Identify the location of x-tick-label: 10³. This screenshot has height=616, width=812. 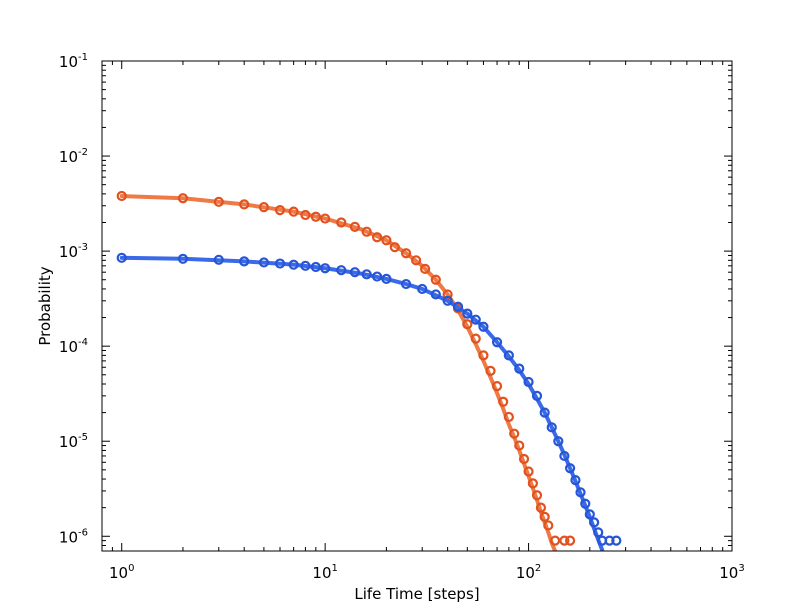
(731, 572).